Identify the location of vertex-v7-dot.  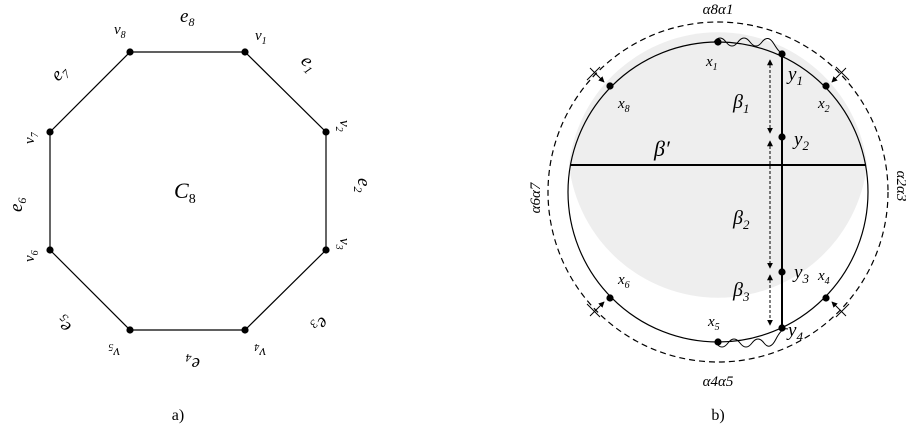
(50, 132).